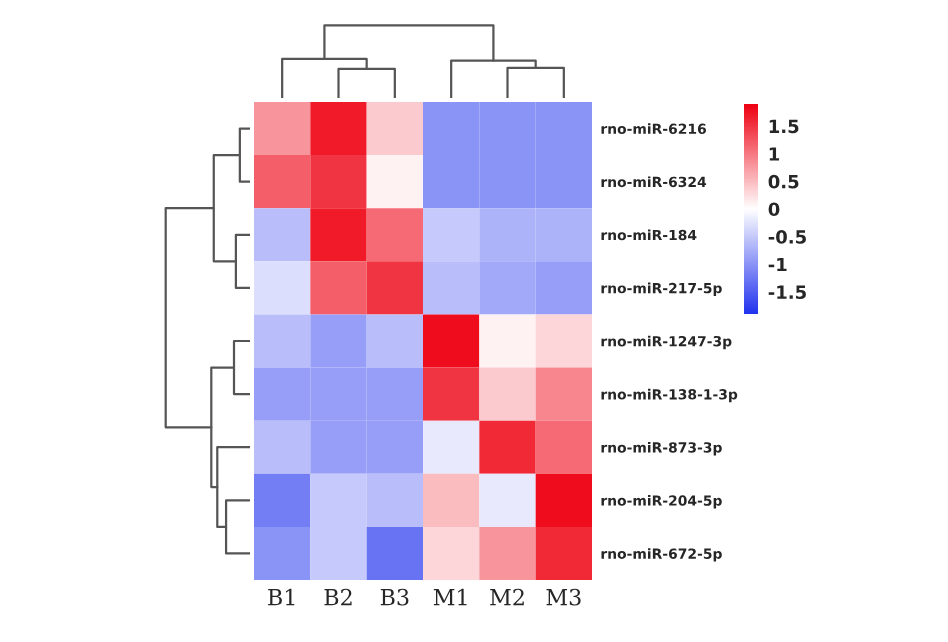 Image resolution: width=948 pixels, height=642 pixels. I want to click on x-tick-label: M3, so click(563, 597).